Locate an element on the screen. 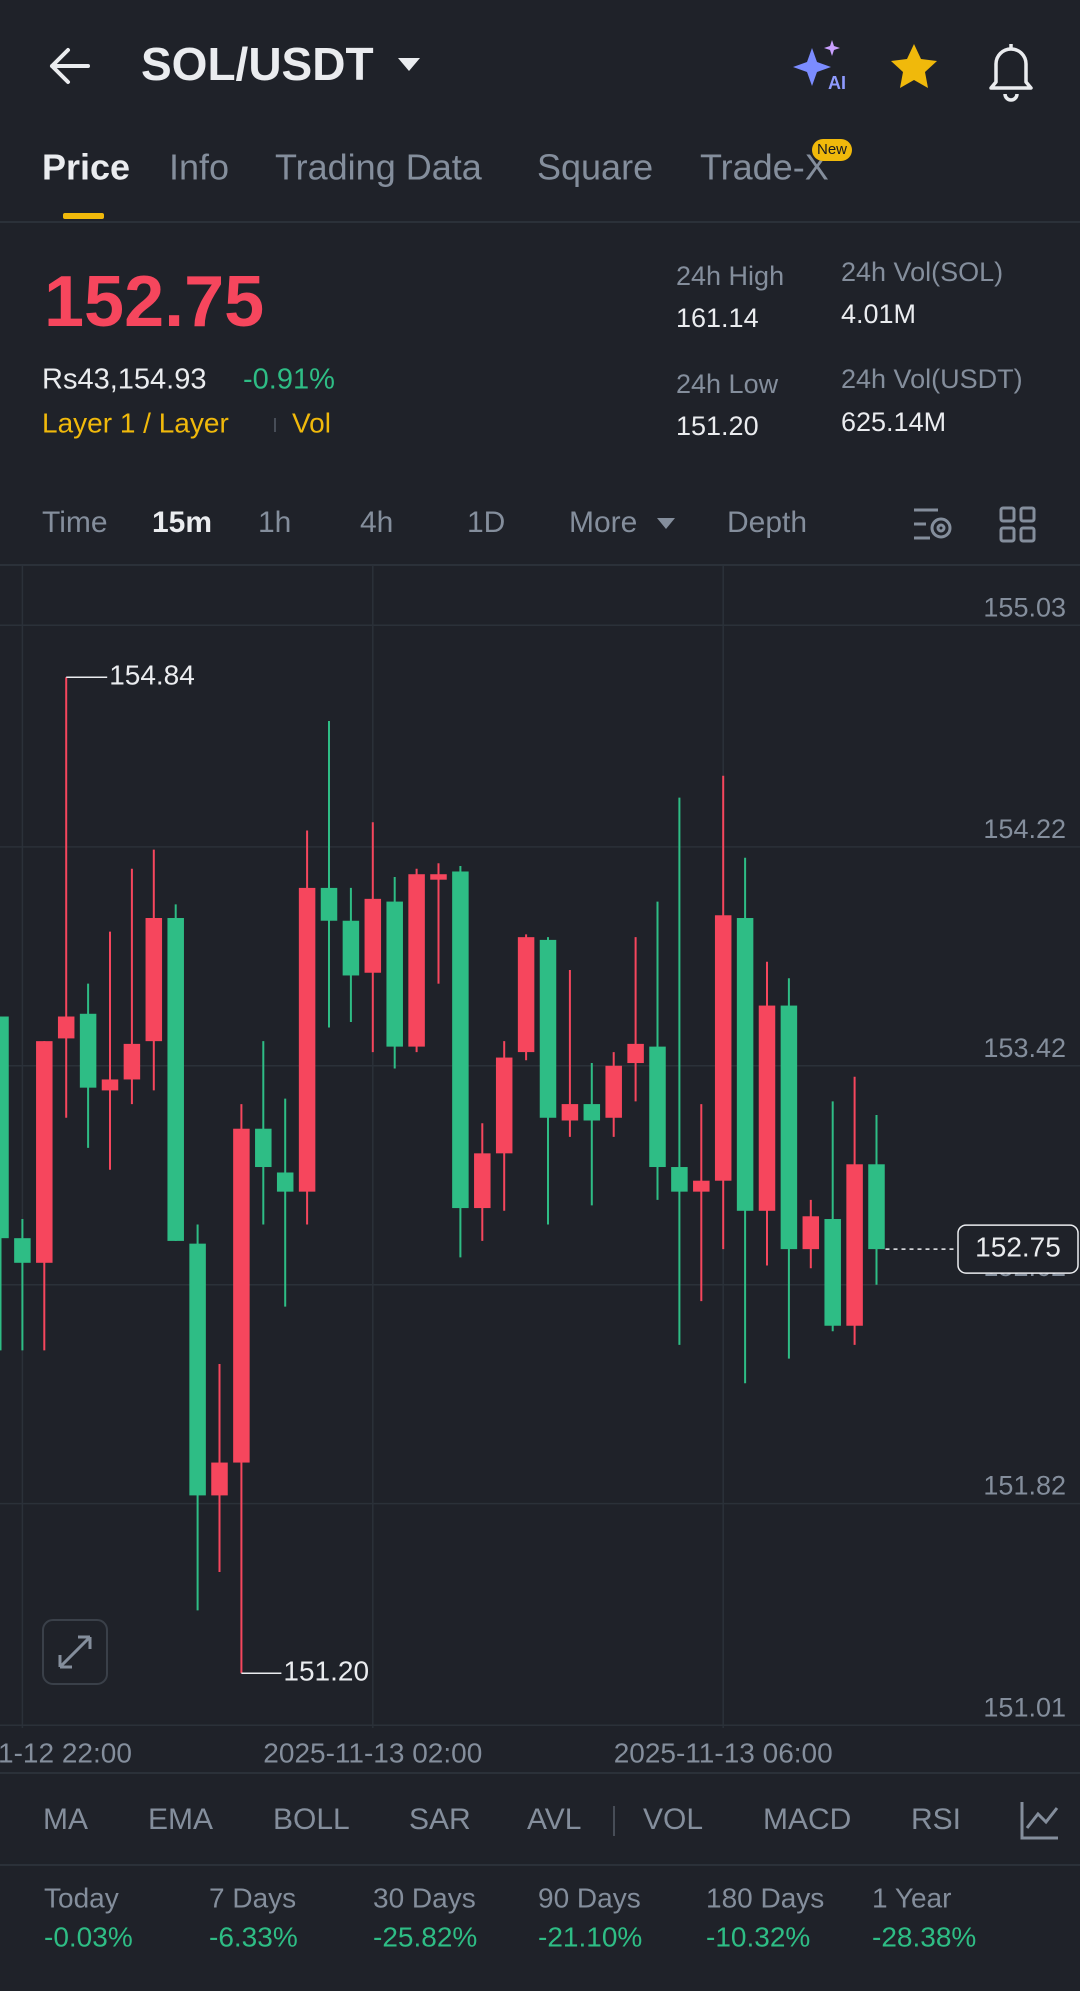 Image resolution: width=1080 pixels, height=1991 pixels. interval: Depth is located at coordinates (767, 522).